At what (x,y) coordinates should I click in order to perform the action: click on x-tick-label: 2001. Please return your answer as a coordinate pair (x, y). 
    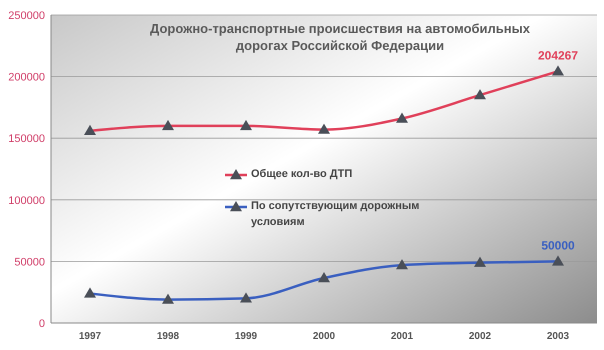
    Looking at the image, I should click on (402, 336).